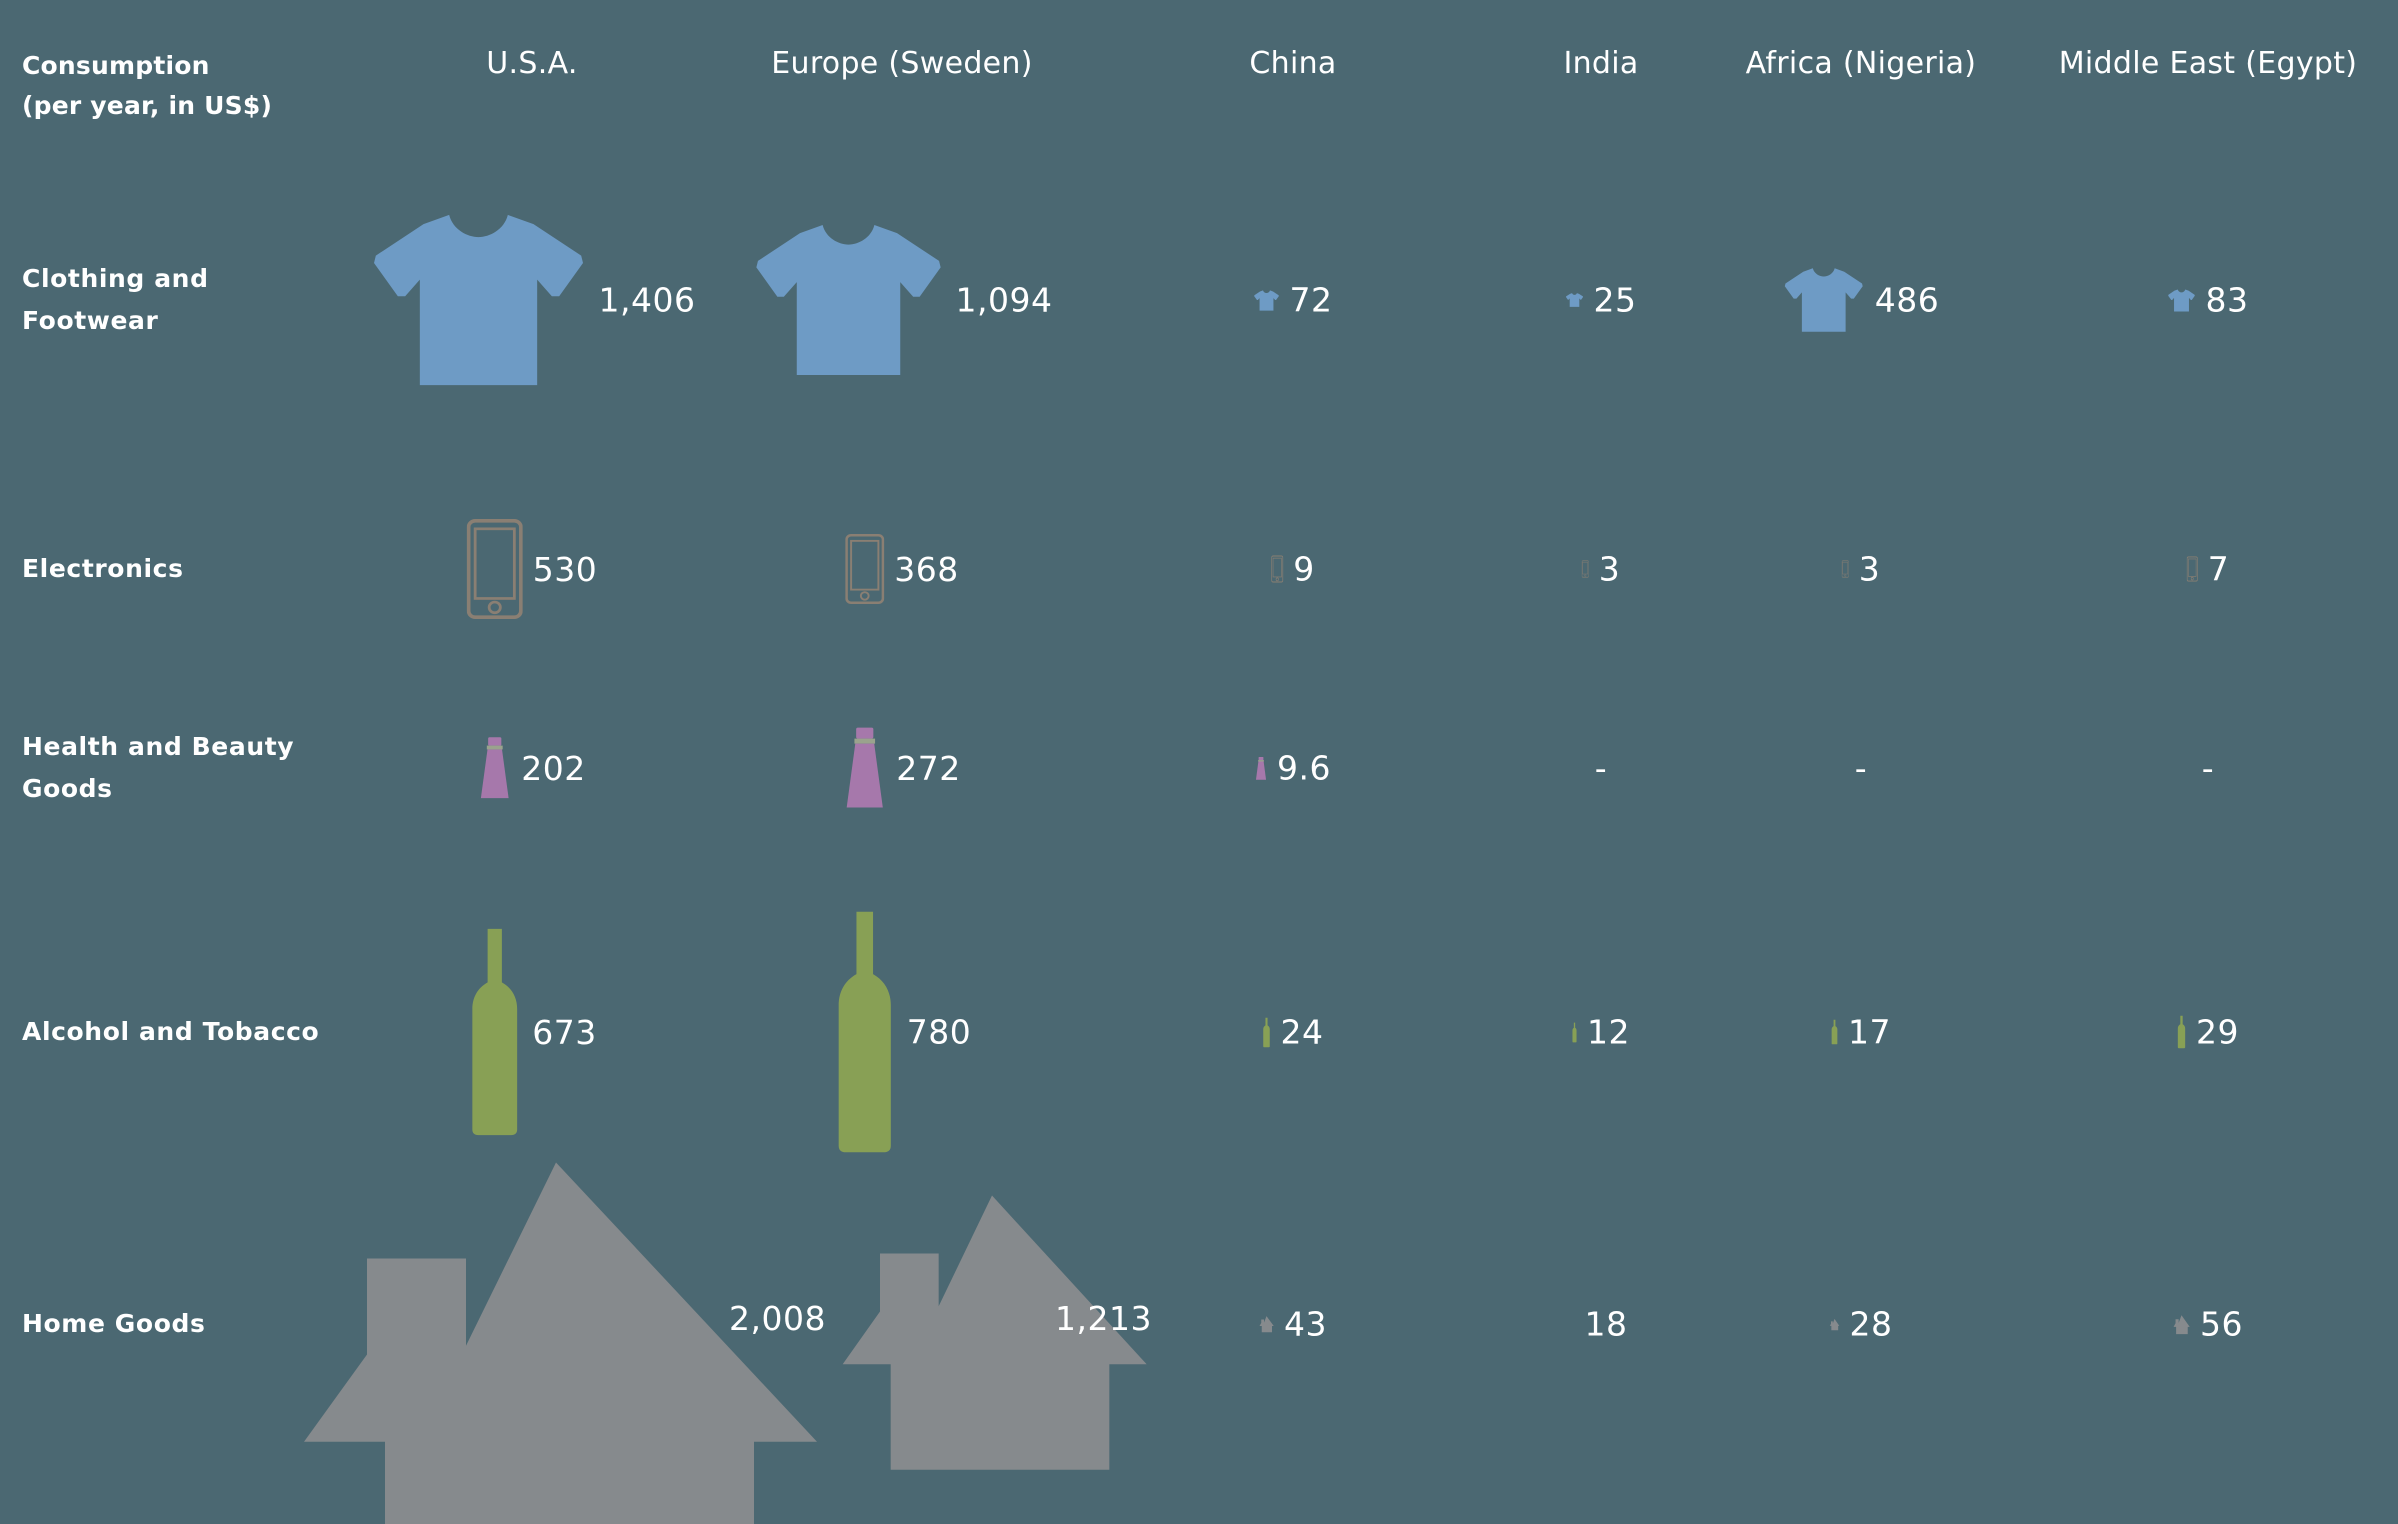  I want to click on column-header-india: India, so click(1601, 63).